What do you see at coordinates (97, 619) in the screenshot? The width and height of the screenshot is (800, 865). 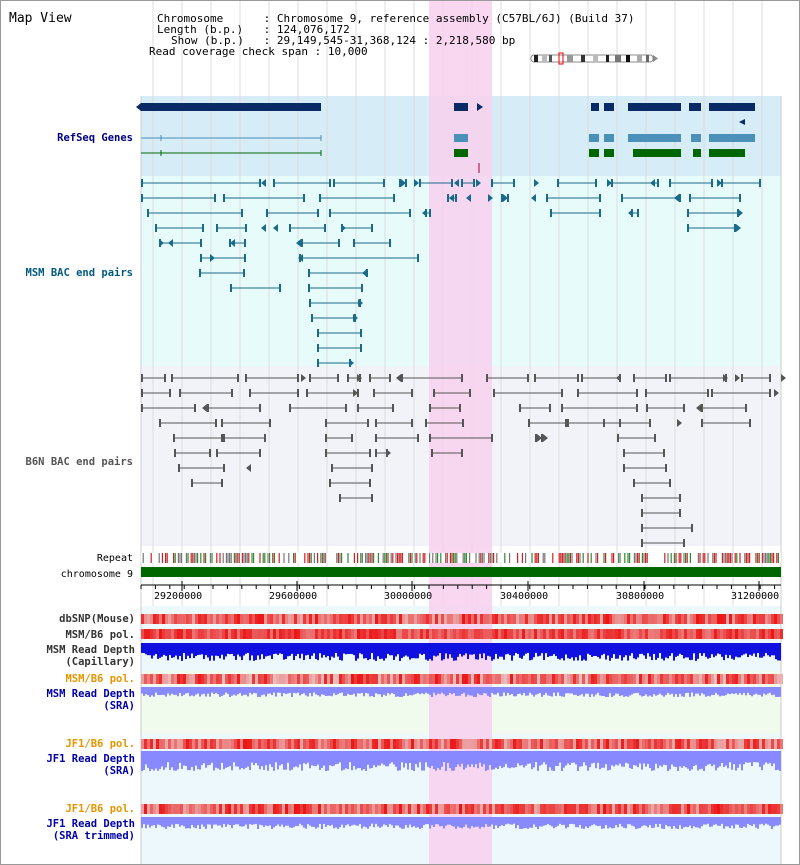 I see `data-track-label-dbsnp: dbSNP(Mouse)` at bounding box center [97, 619].